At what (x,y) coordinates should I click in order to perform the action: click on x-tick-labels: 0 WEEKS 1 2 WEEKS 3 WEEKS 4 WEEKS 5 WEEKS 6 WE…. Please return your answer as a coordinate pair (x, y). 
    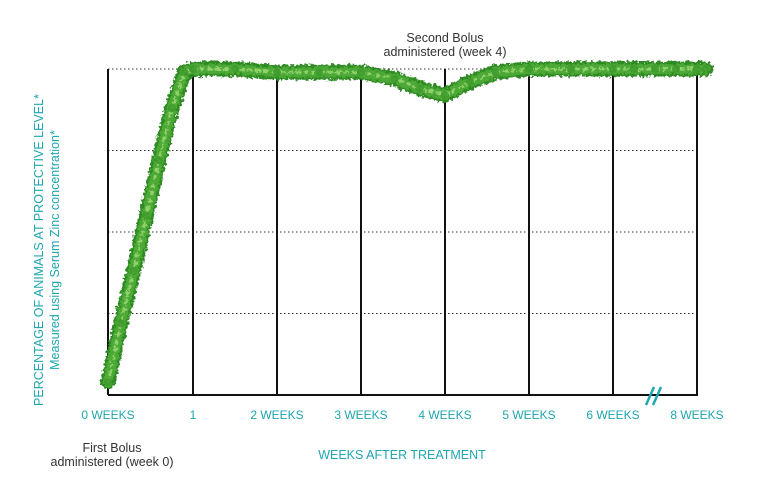
    Looking at the image, I should click on (402, 415).